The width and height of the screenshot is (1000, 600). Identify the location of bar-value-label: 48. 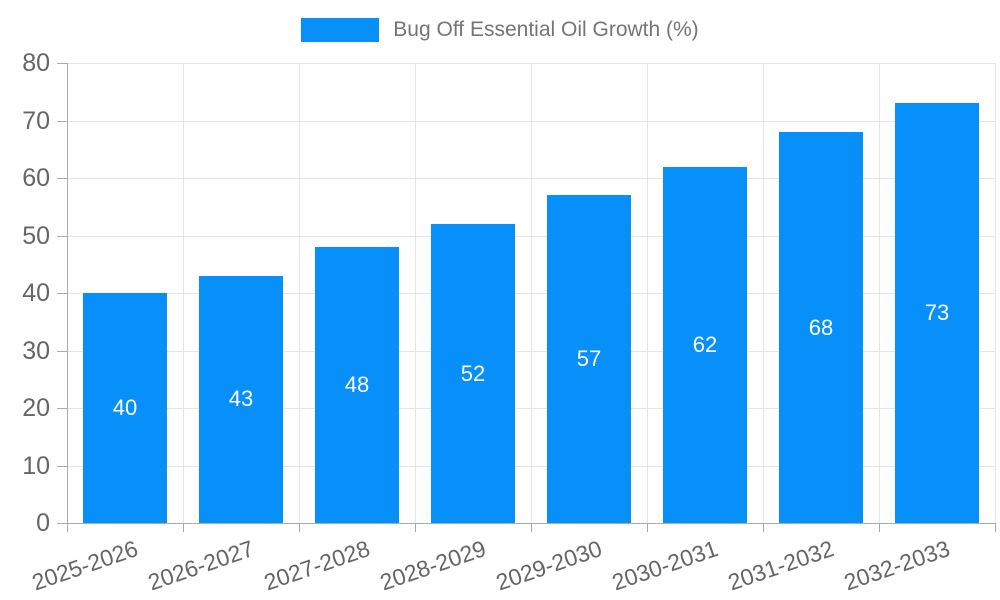
(357, 384).